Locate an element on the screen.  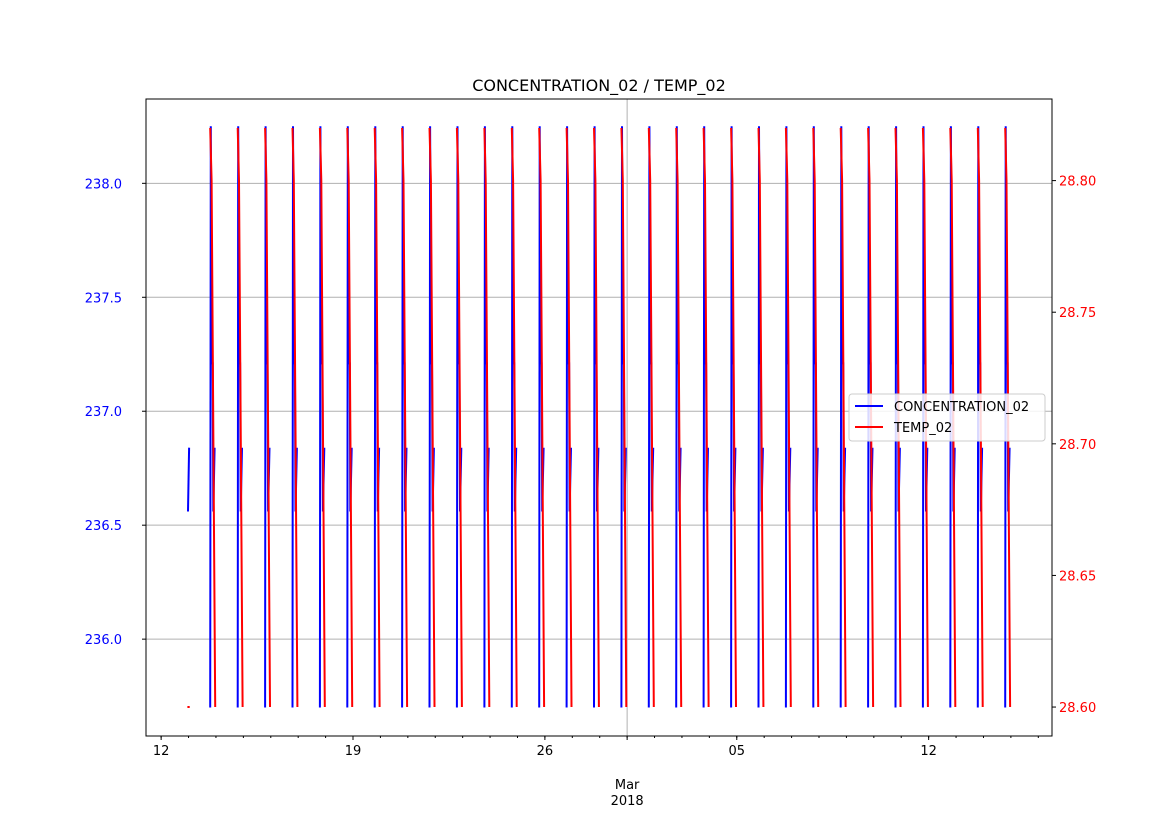
legend-label-concentration: CONCENTRATION_02 is located at coordinates (961, 407).